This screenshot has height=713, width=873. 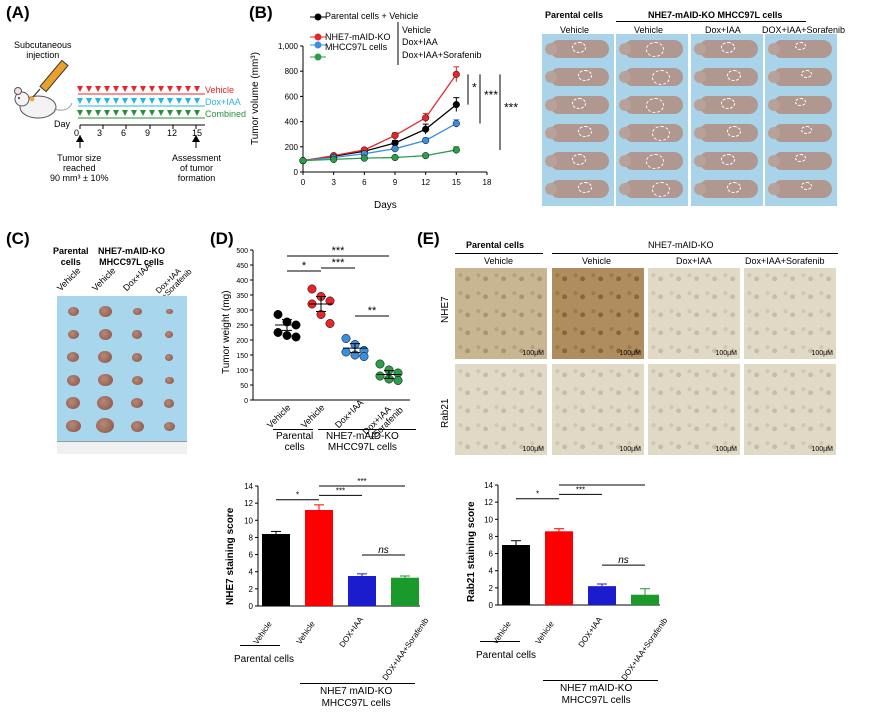 I want to click on excised-tumors-photo, so click(x=122, y=375).